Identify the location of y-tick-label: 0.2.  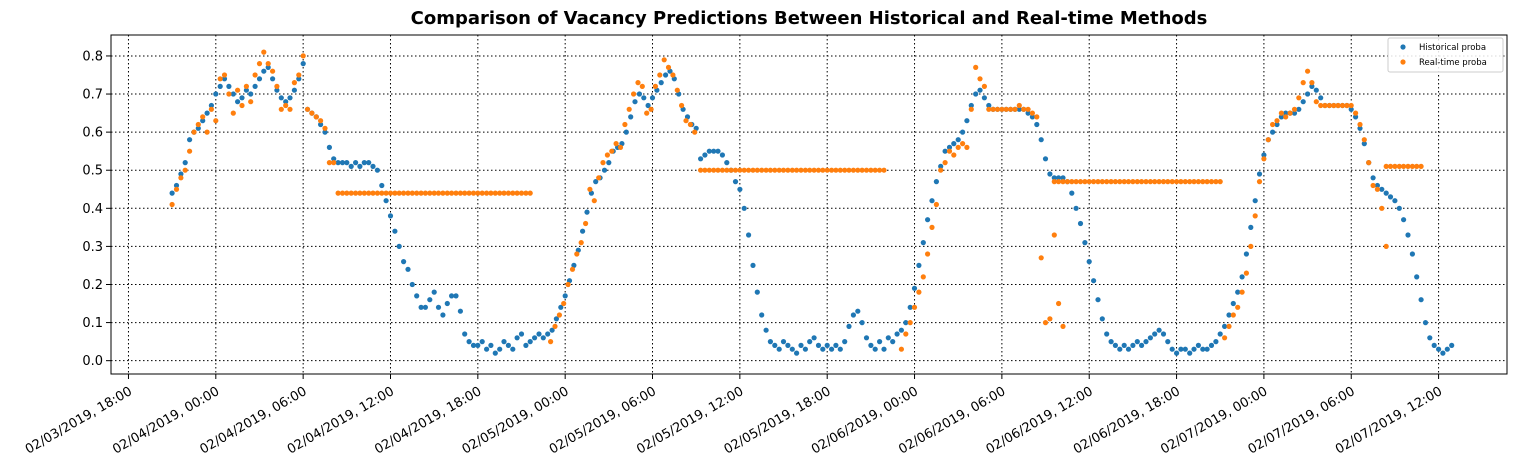
(92, 285).